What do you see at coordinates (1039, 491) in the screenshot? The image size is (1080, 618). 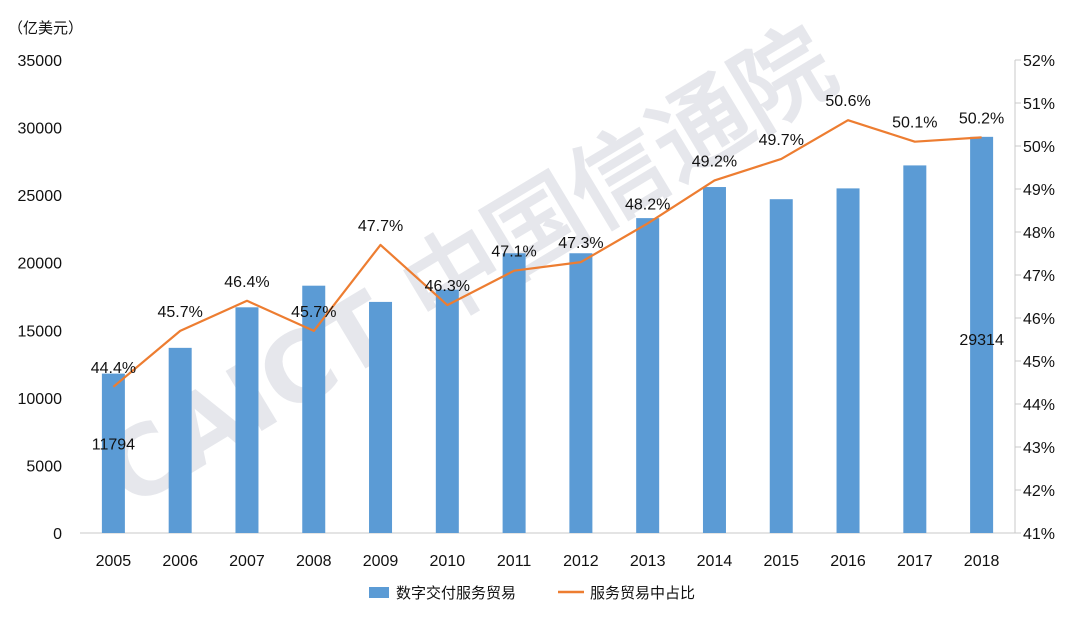 I see `y-right-tick-label: 42%` at bounding box center [1039, 491].